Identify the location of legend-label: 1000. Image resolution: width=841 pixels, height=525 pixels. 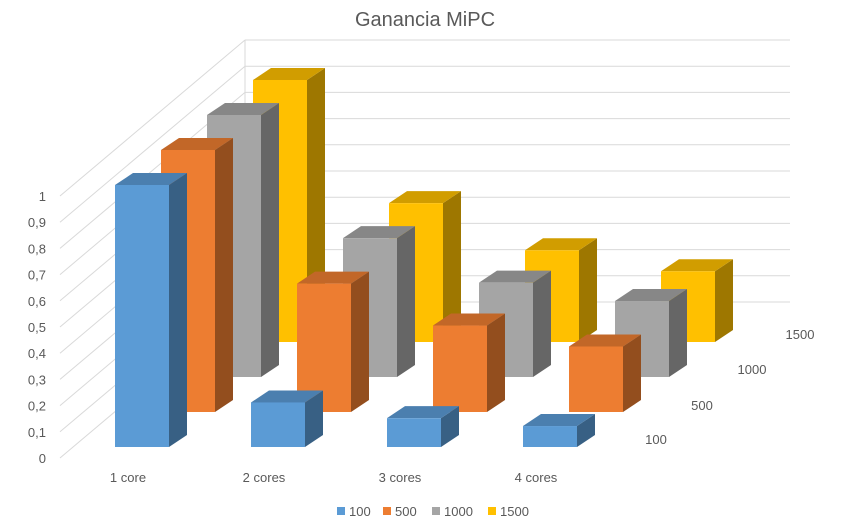
(458, 511).